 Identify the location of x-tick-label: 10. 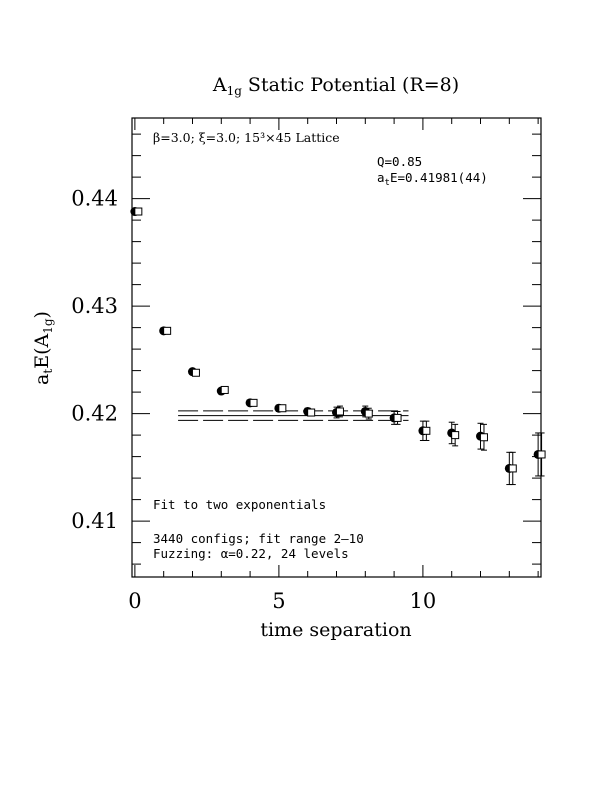
(423, 601).